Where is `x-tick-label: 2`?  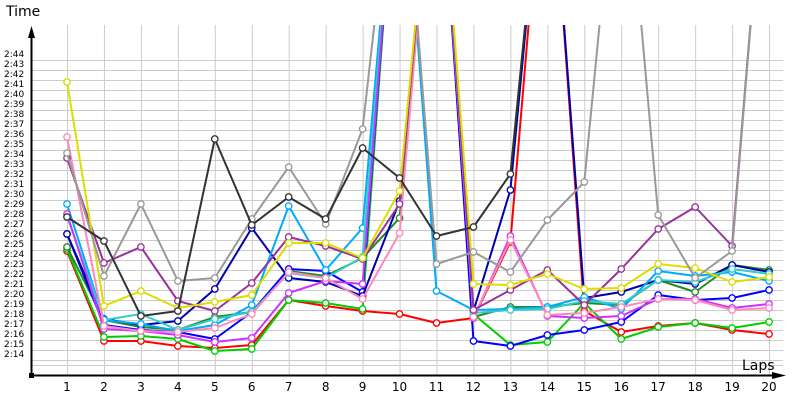
x-tick-label: 2 is located at coordinates (104, 387).